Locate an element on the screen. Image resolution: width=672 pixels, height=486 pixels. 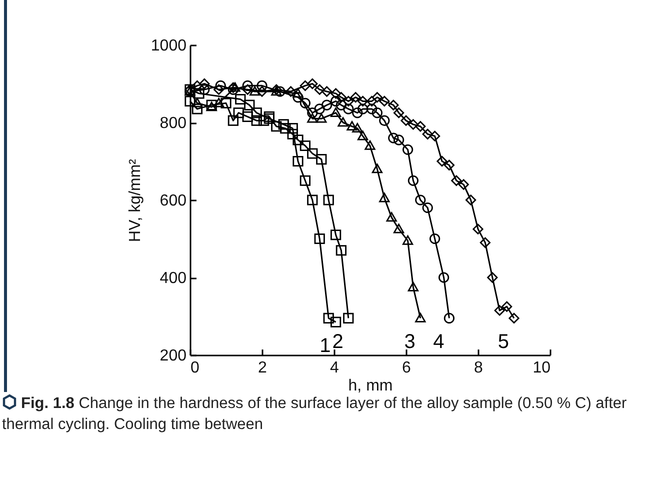
y-tick-label: 600 is located at coordinates (173, 201).